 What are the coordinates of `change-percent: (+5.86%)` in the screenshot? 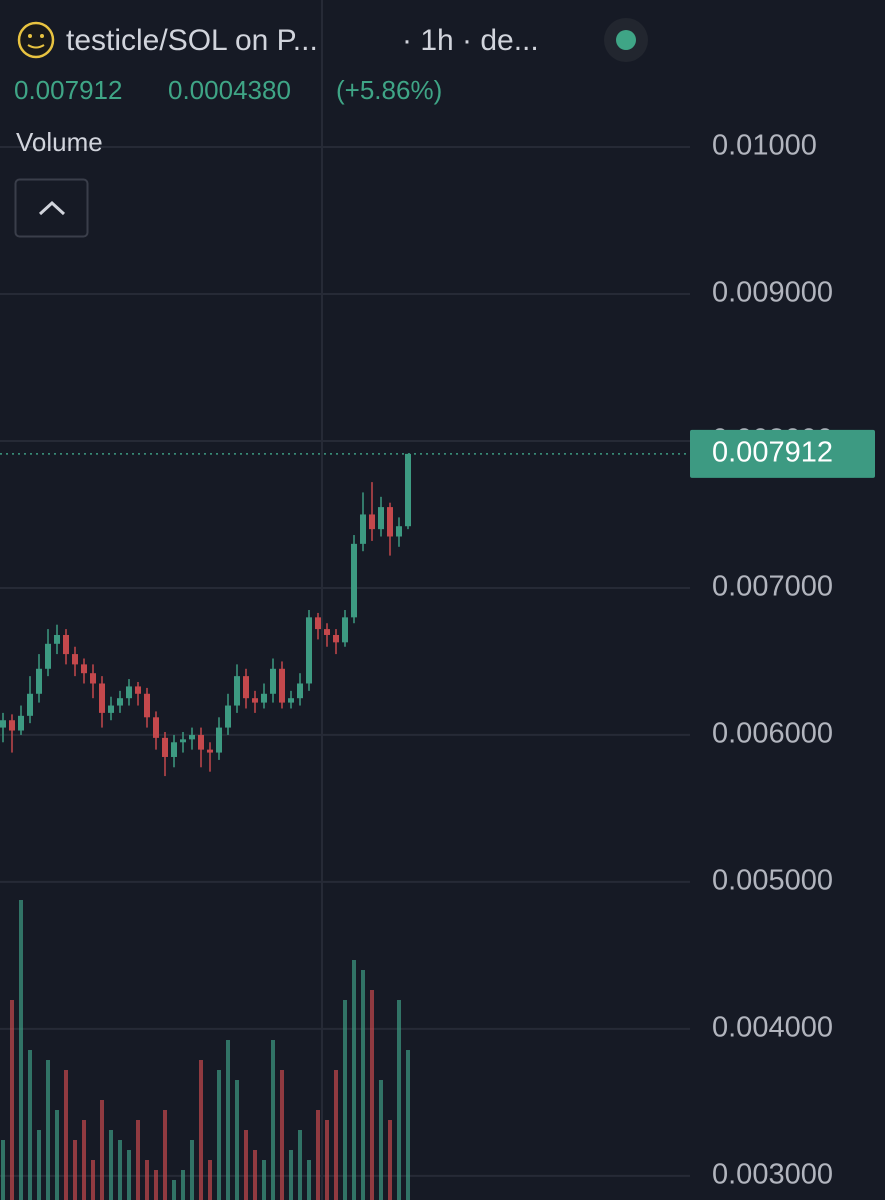 It's located at (389, 90).